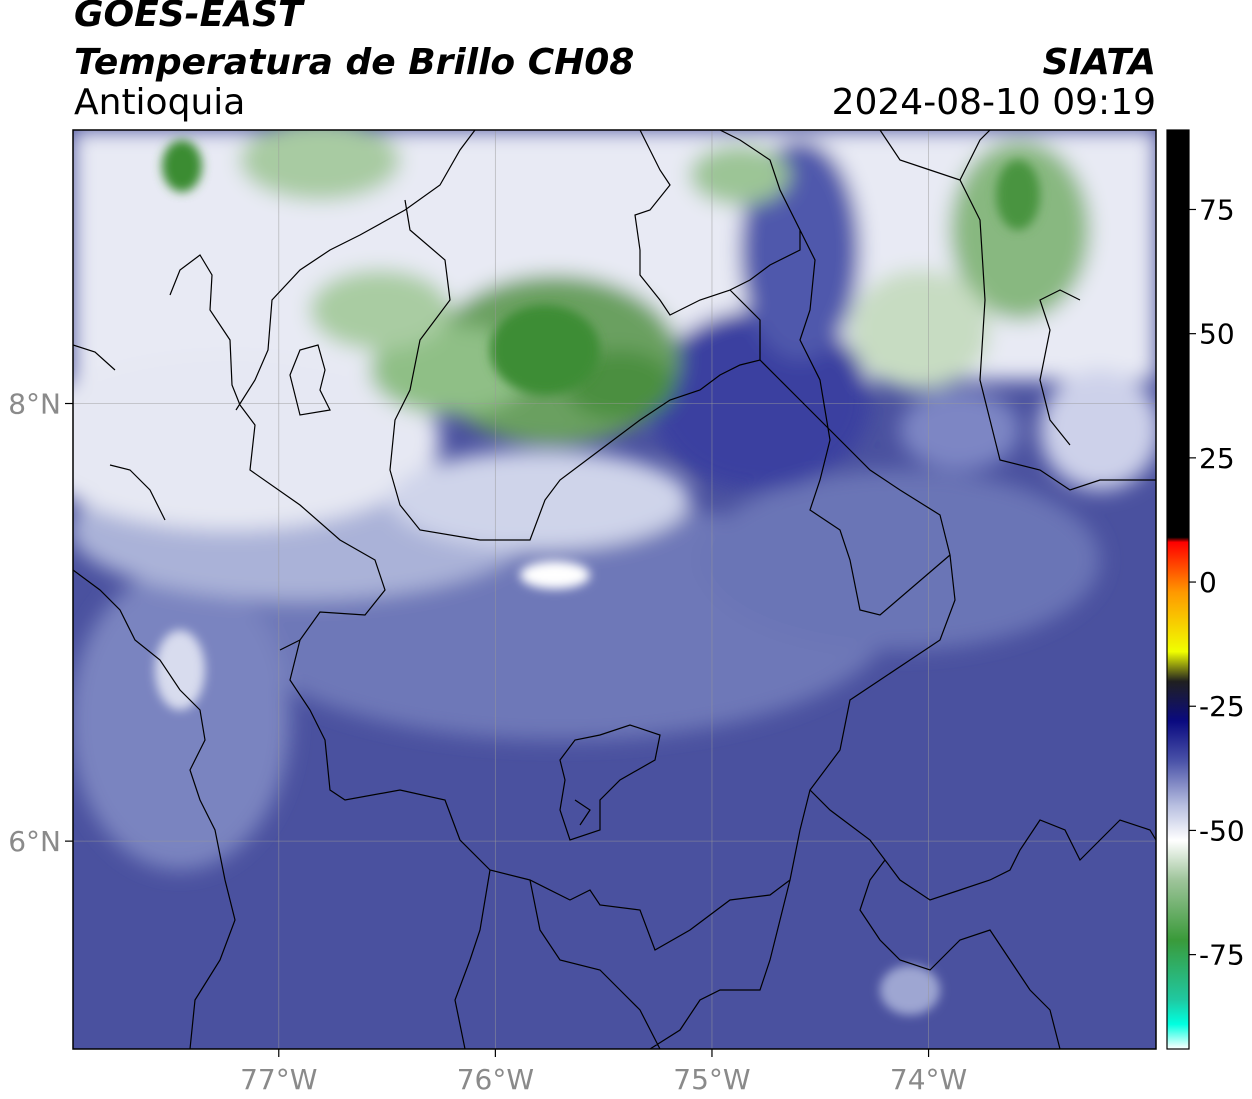 The image size is (1252, 1099). Describe the element at coordinates (603, 1072) in the screenshot. I see `x-axis: 77°W 76°W 75°W 74°W` at that location.